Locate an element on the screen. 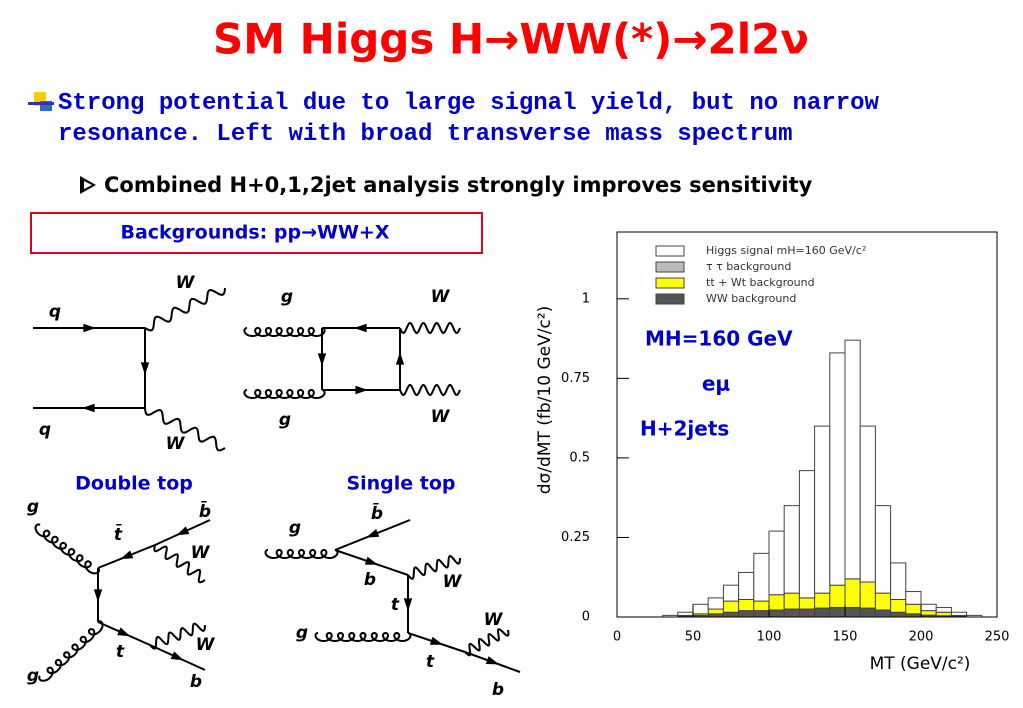  y-tick-label: 0.5 is located at coordinates (579, 457).